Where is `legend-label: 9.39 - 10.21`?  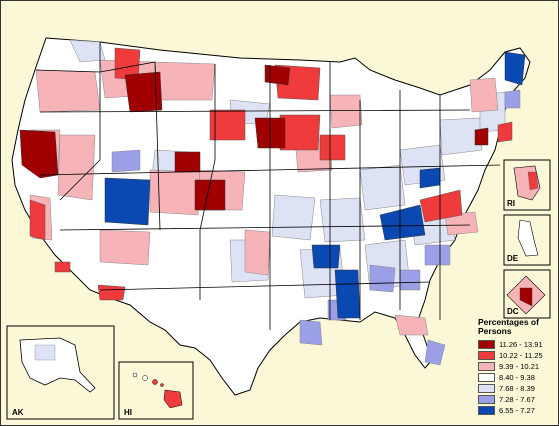 legend-label: 9.39 - 10.21 is located at coordinates (519, 366).